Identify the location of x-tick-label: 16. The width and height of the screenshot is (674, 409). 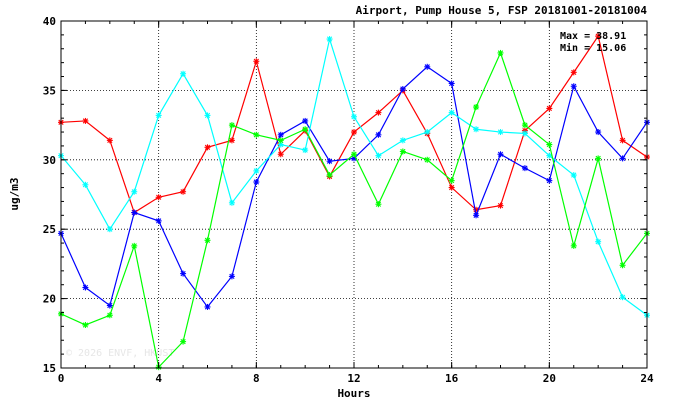
(452, 378).